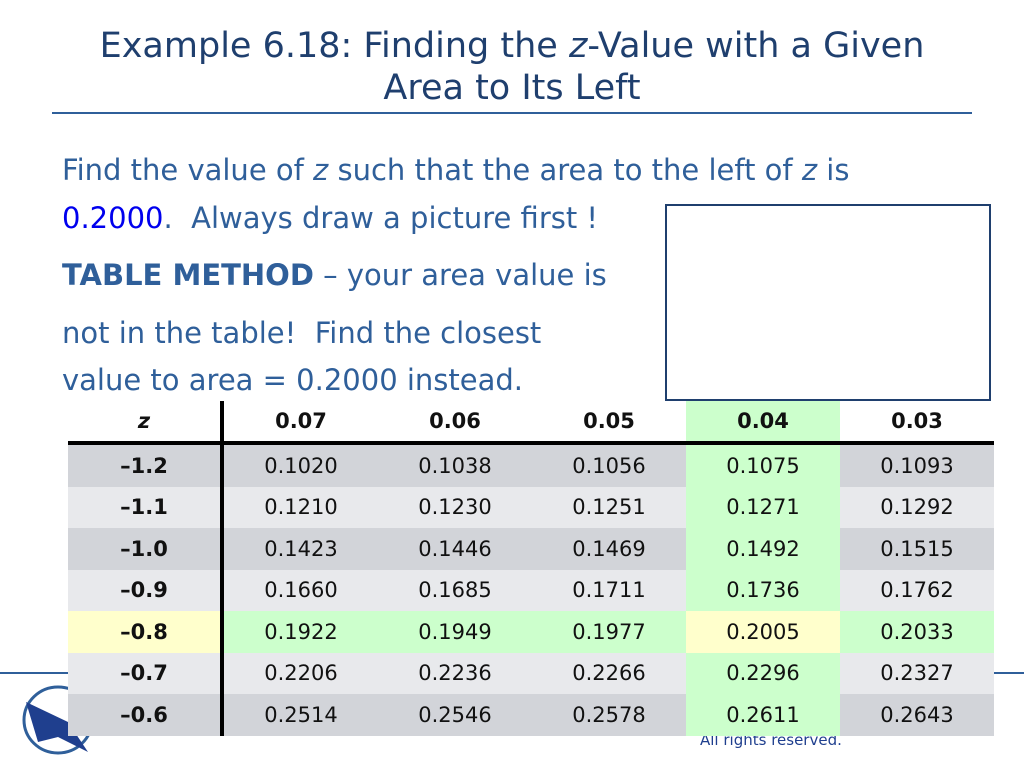  Describe the element at coordinates (917, 590) in the screenshot. I see `table-cell: 0.1762` at that location.